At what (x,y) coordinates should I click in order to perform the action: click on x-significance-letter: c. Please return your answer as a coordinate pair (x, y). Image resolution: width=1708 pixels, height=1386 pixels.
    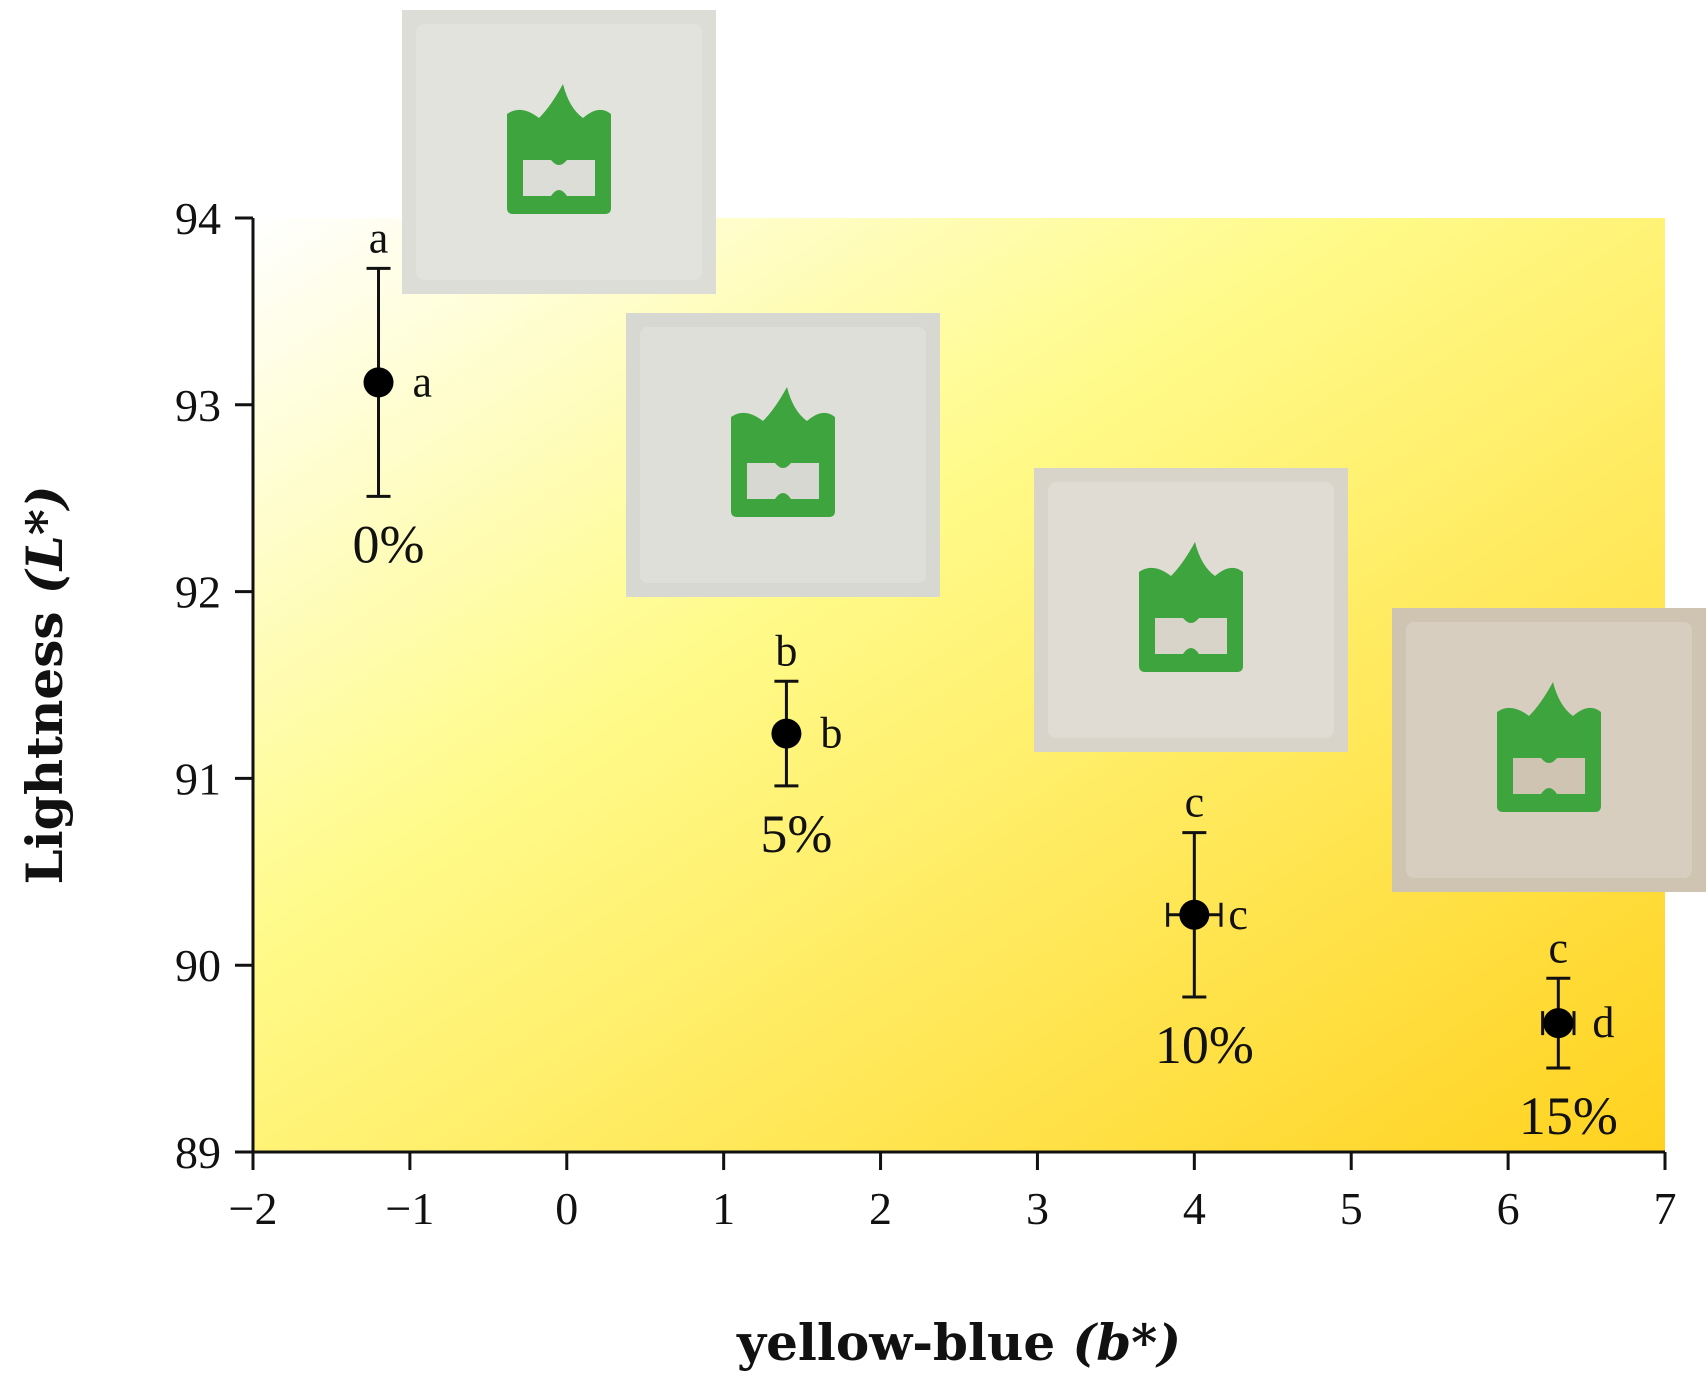
    Looking at the image, I should click on (1238, 914).